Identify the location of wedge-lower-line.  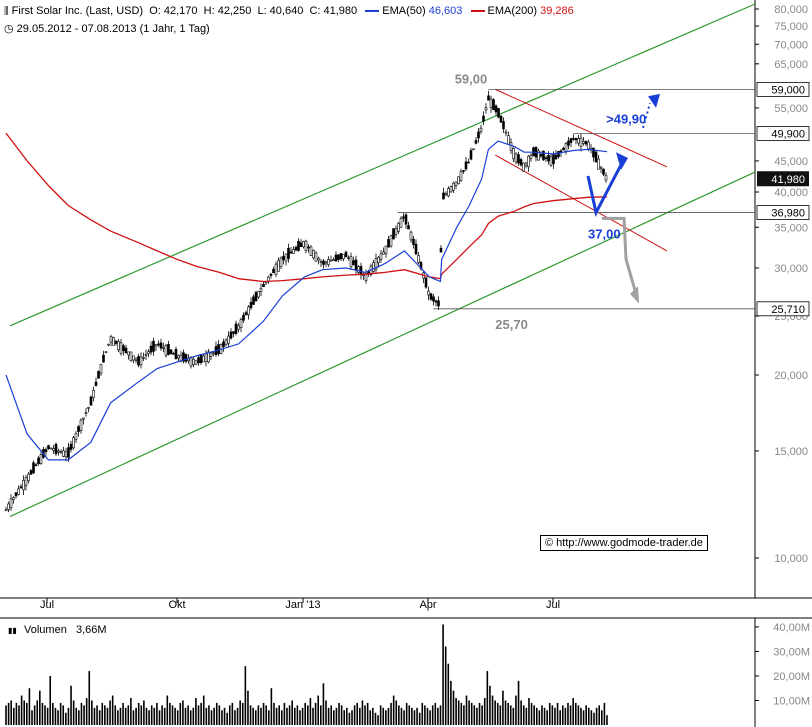
(581, 203).